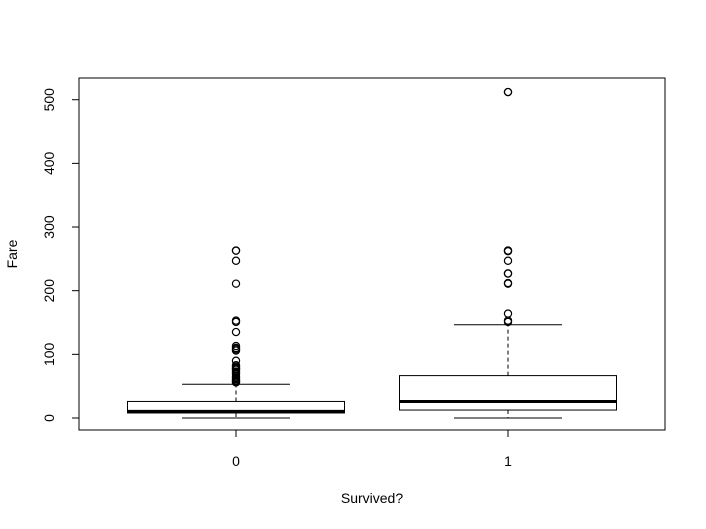  I want to click on y-axis-title: Fare, so click(12, 253).